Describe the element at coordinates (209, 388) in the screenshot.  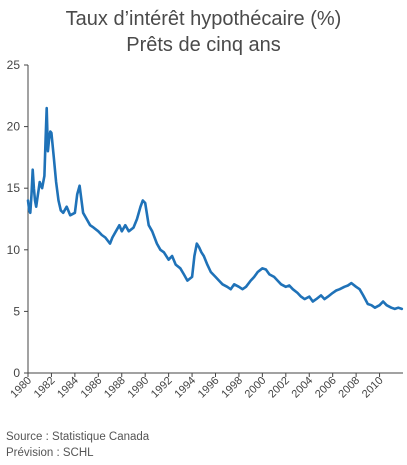
I see `x-tick-label: 1996` at that location.